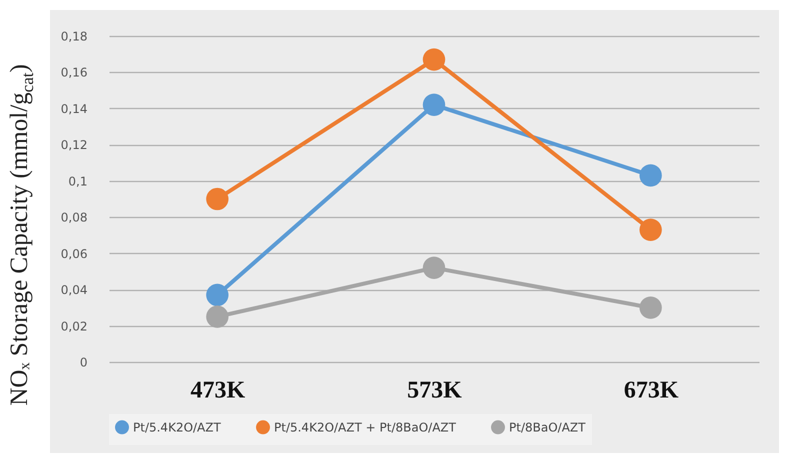  What do you see at coordinates (74, 145) in the screenshot?
I see `y-tick-label: 0,12` at bounding box center [74, 145].